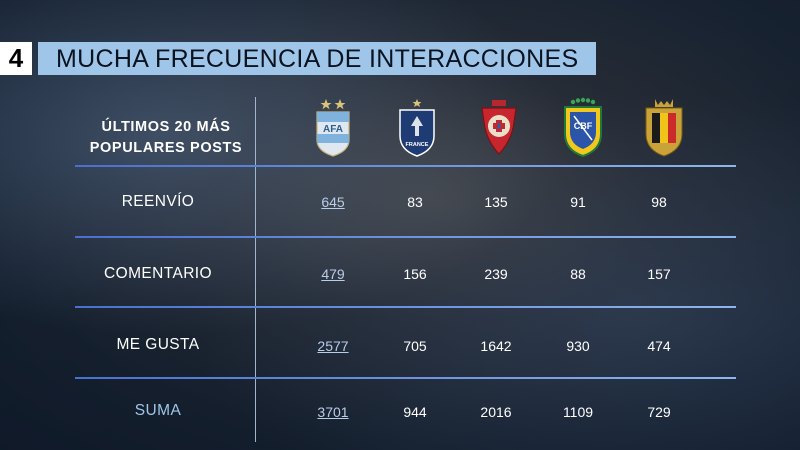 This screenshot has height=450, width=800. Describe the element at coordinates (415, 202) in the screenshot. I see `table-cell: 83` at that location.